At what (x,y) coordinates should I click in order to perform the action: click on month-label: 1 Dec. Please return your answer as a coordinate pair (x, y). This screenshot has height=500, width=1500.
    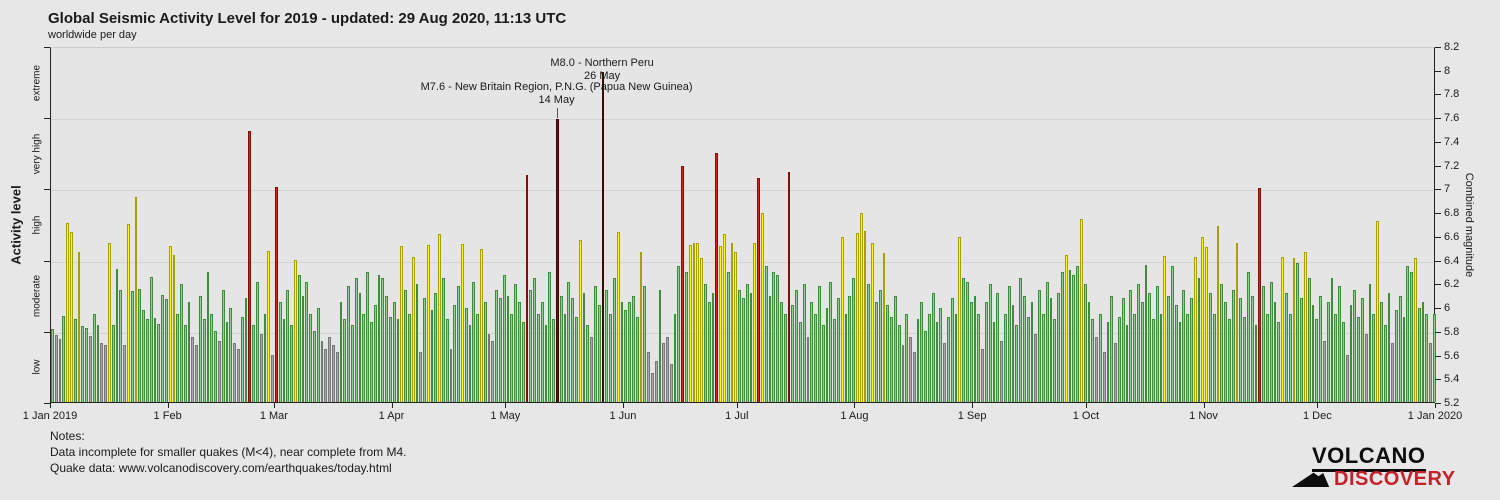
    Looking at the image, I should click on (1317, 416).